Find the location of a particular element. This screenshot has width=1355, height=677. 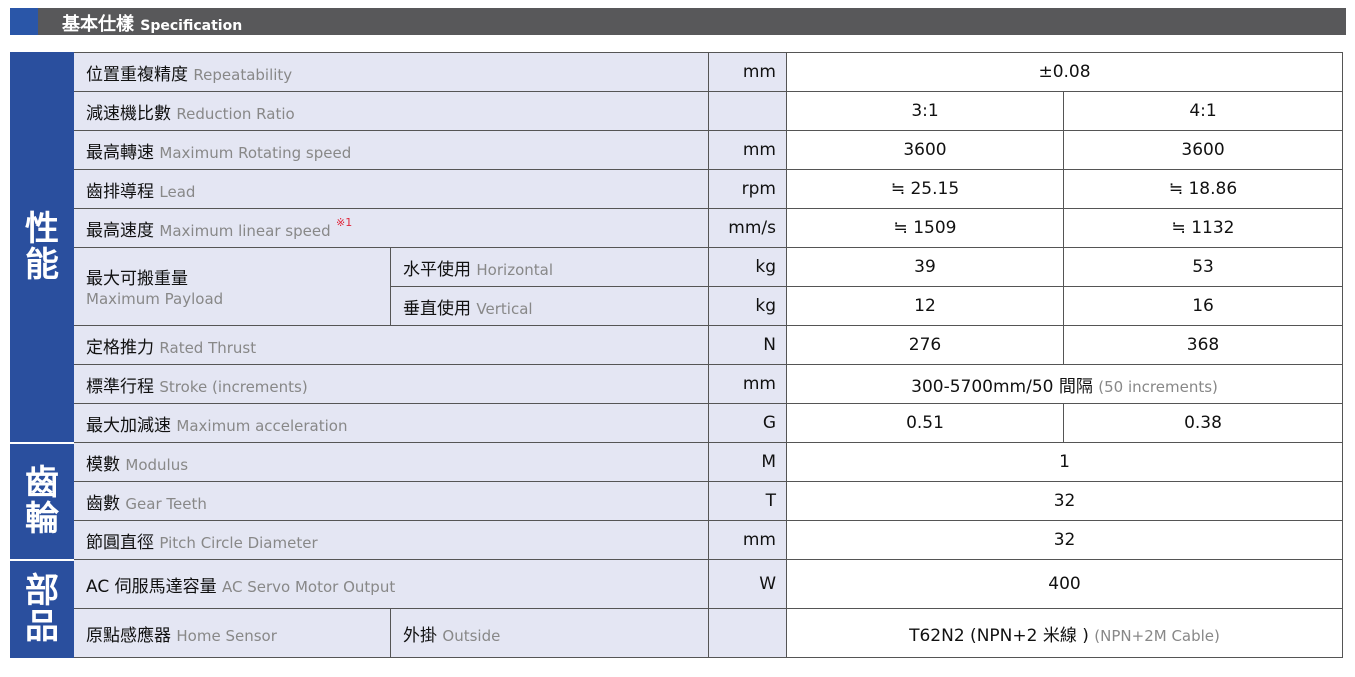

table-row: 部品 AC 伺服馬達容量 AC Servo Motor Output W 400 is located at coordinates (677, 608).